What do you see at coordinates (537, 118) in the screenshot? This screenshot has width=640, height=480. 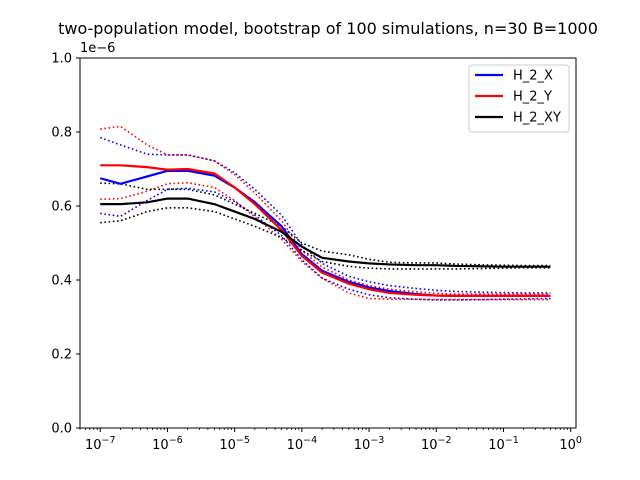 I see `legend-label-h-2-xy: H_2_XY` at bounding box center [537, 118].